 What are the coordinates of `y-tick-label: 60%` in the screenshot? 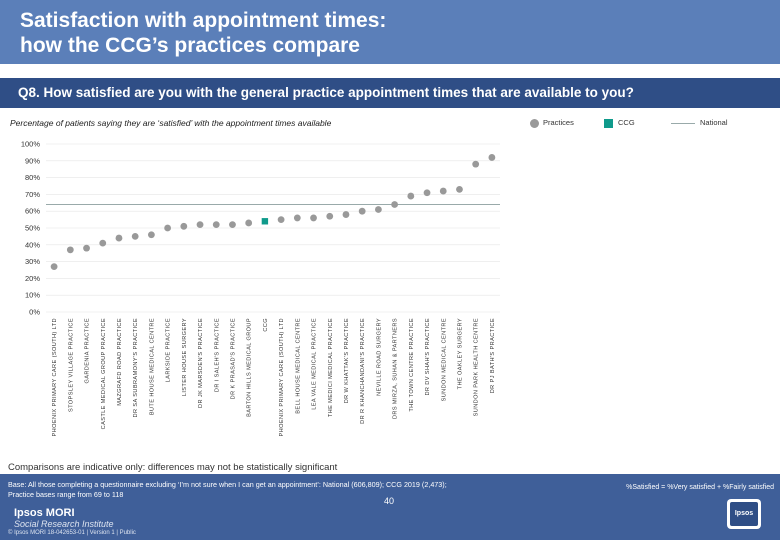 It's located at (32, 211).